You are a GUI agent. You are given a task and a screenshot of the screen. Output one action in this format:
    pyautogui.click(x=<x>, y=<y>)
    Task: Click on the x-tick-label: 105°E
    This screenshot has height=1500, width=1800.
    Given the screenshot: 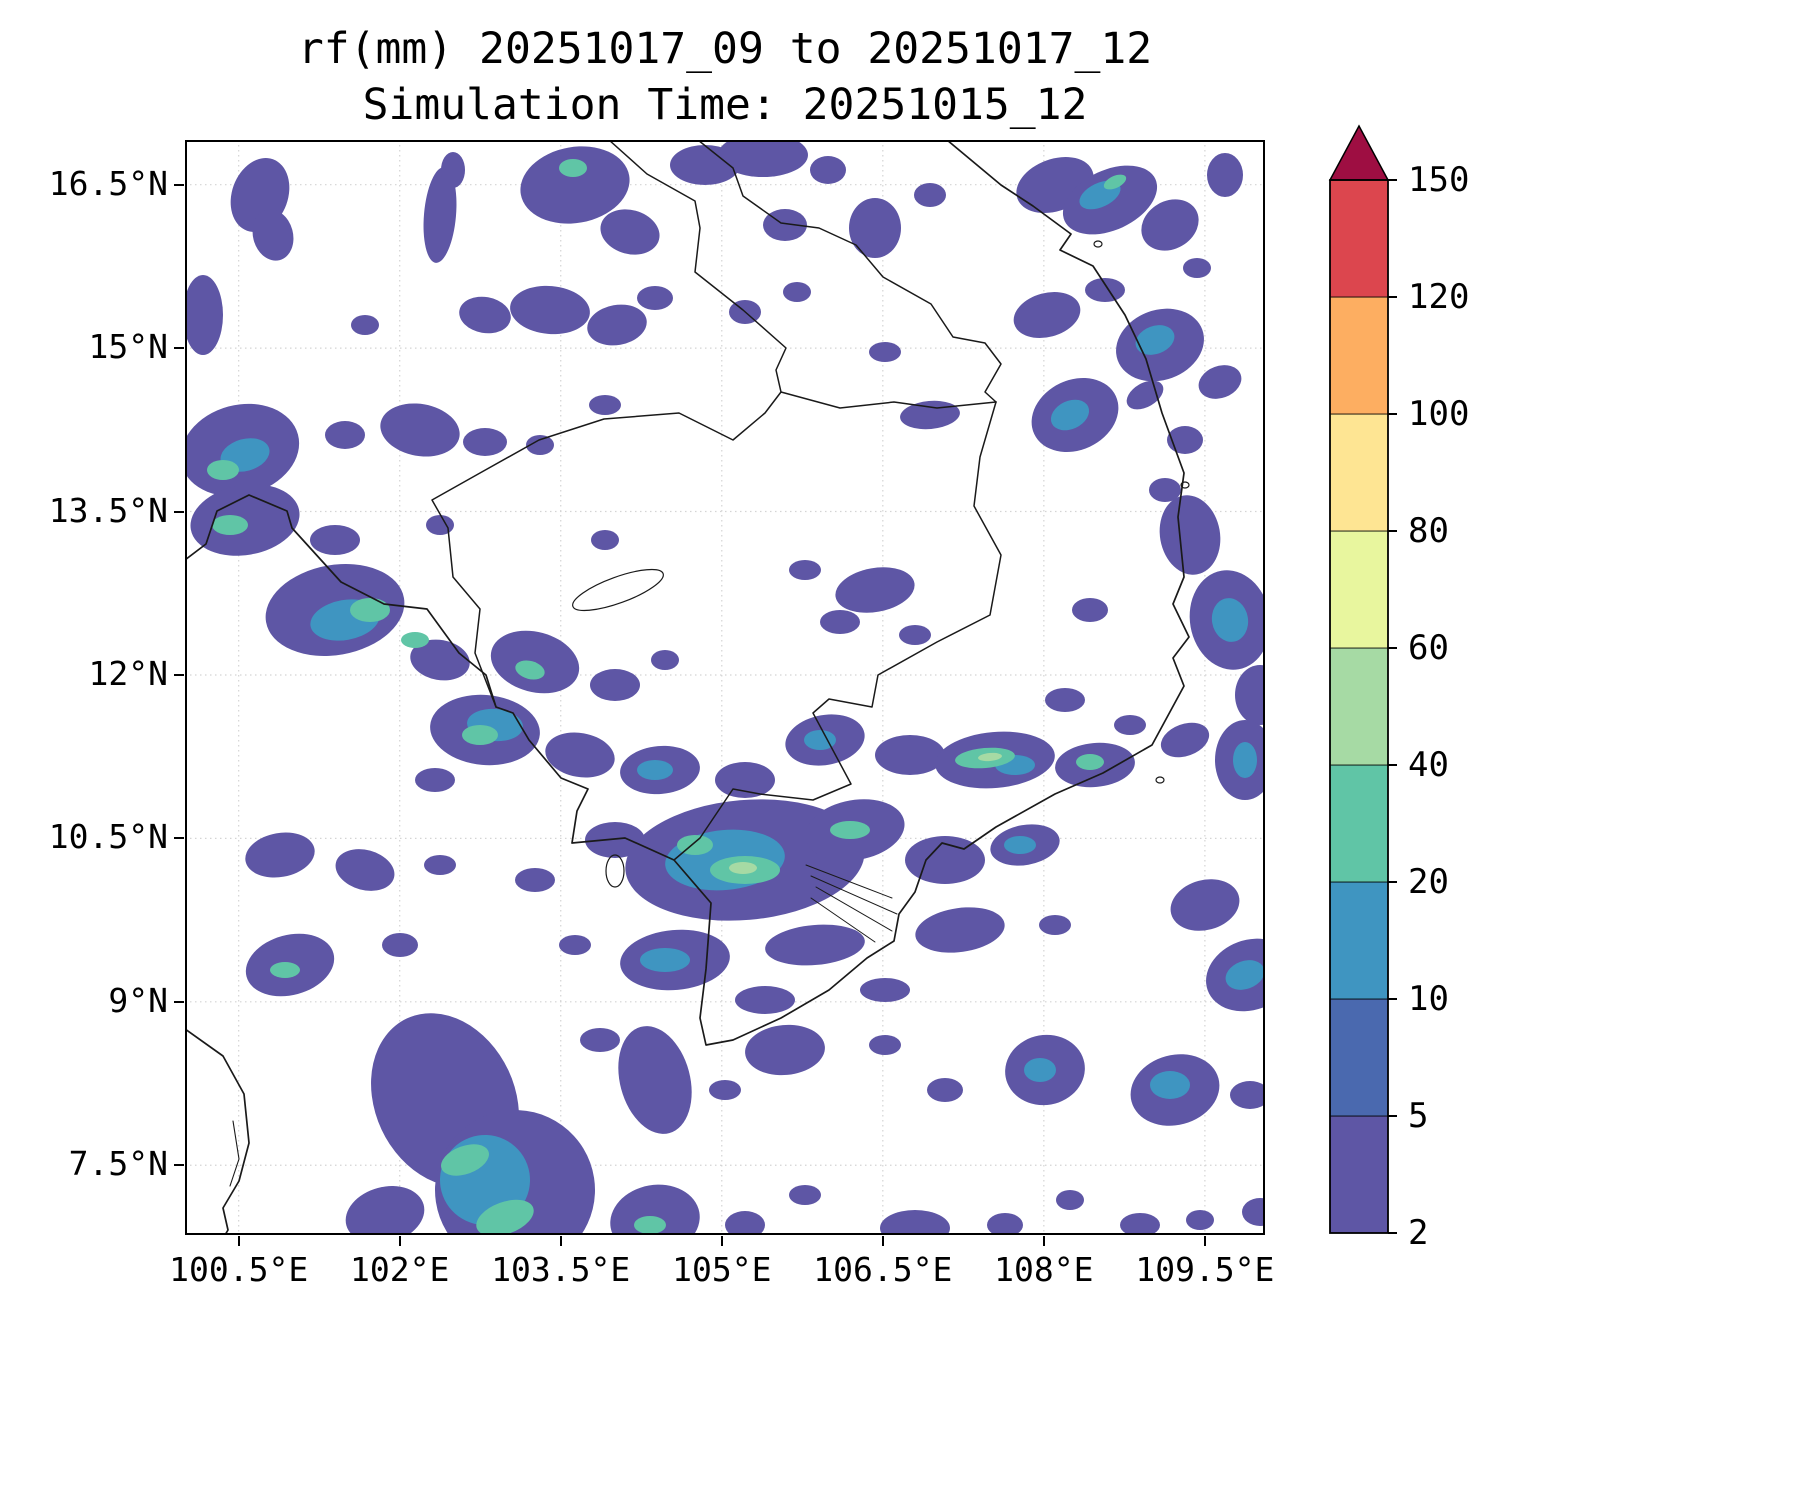 What is the action you would take?
    pyautogui.click(x=722, y=1269)
    